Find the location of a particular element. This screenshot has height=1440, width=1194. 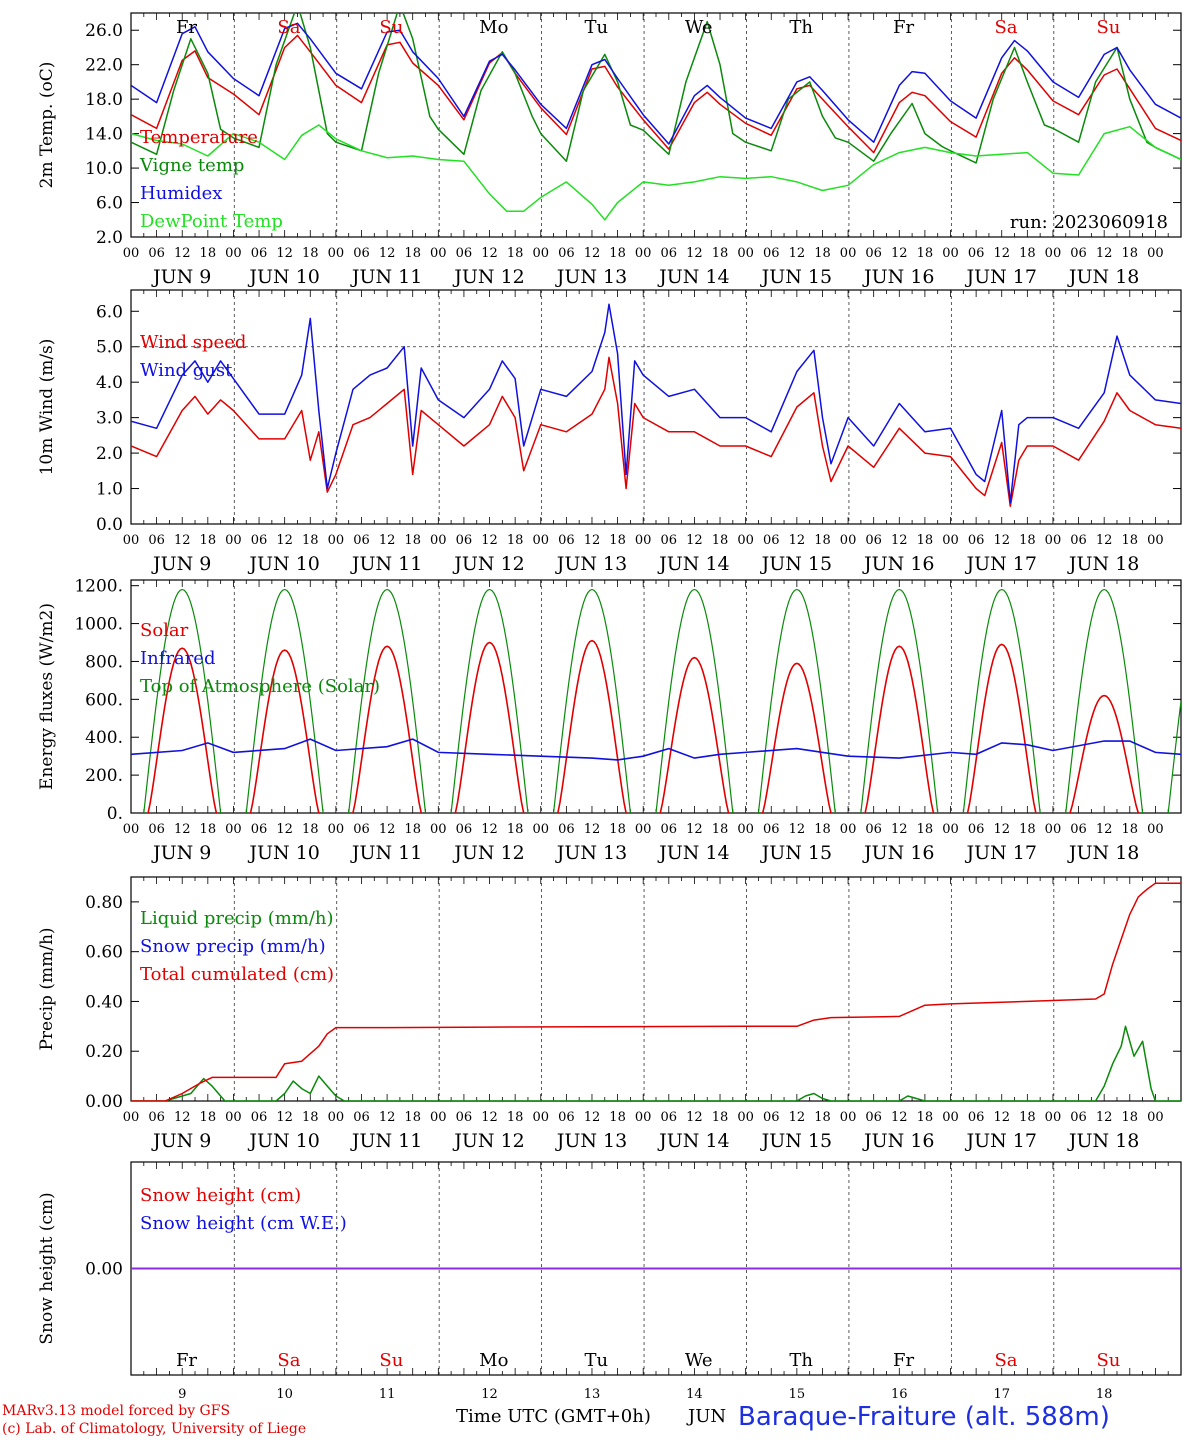

legend-wind-speed: Wind speed is located at coordinates (193, 342).